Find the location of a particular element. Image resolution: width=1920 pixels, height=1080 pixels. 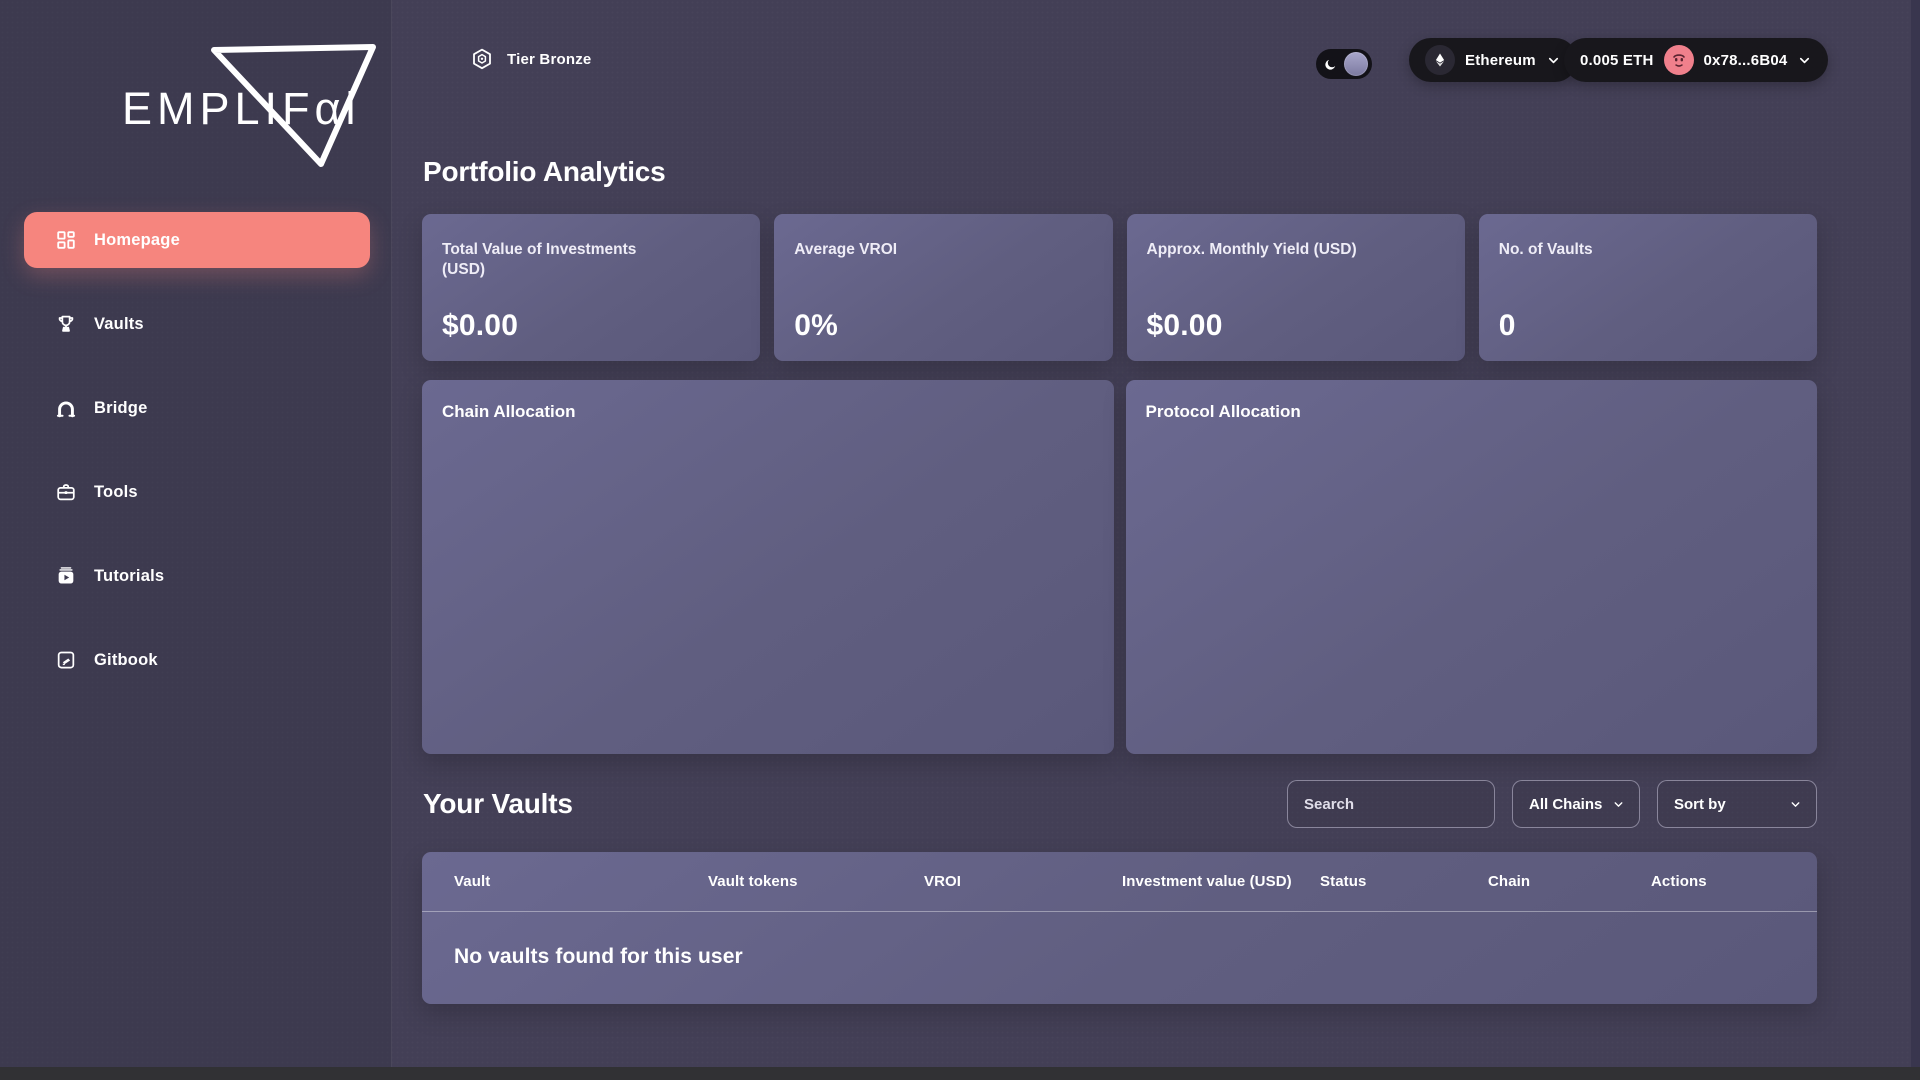

dashboard-grid-icon is located at coordinates (66, 240).